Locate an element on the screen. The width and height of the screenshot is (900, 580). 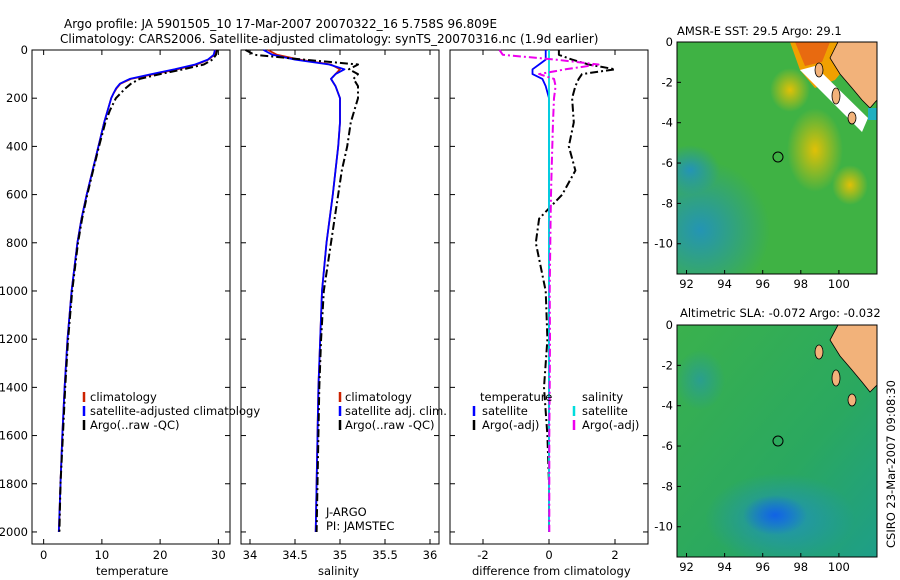
x-tick-label: 30 is located at coordinates (218, 555).